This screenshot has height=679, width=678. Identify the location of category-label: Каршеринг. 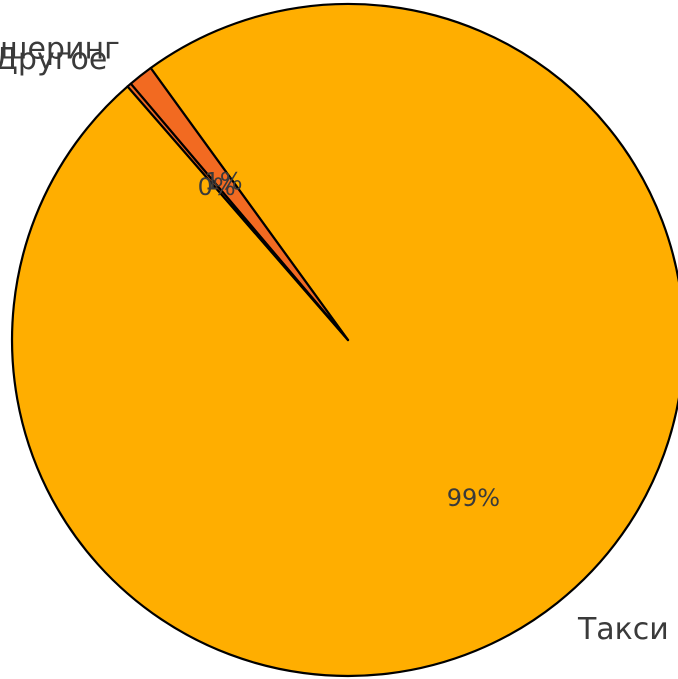
(60, 49).